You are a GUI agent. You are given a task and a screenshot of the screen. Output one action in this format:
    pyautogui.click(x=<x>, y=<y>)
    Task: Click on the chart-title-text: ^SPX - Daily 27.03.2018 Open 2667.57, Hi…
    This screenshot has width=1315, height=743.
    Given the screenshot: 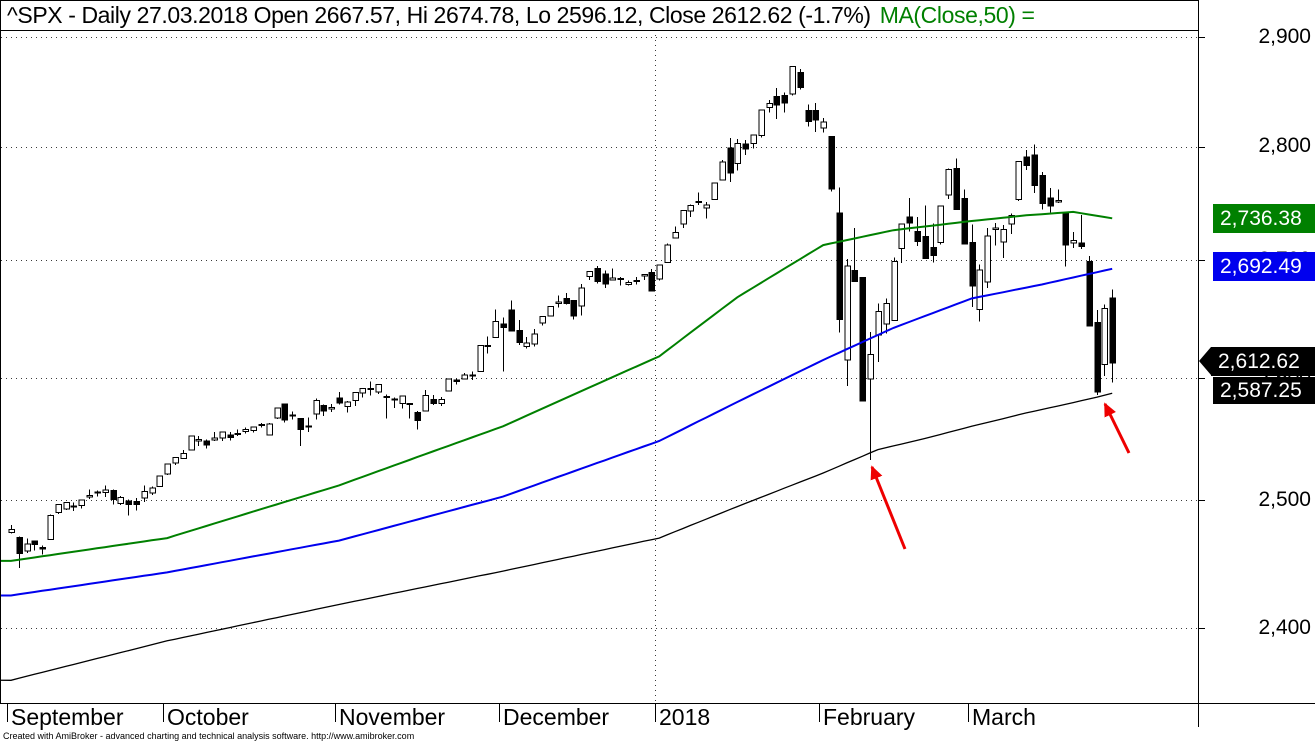 What is the action you would take?
    pyautogui.click(x=439, y=15)
    